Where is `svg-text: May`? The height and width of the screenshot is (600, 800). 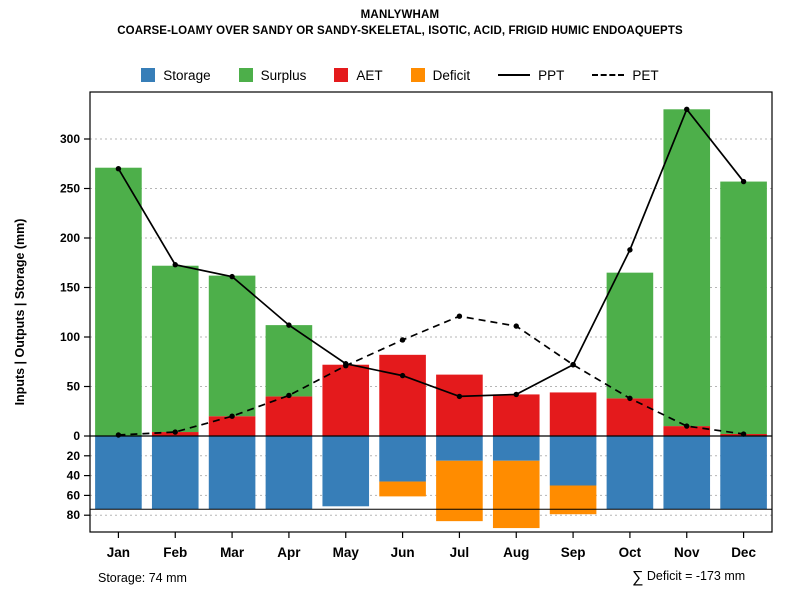
svg-text: May is located at coordinates (346, 552).